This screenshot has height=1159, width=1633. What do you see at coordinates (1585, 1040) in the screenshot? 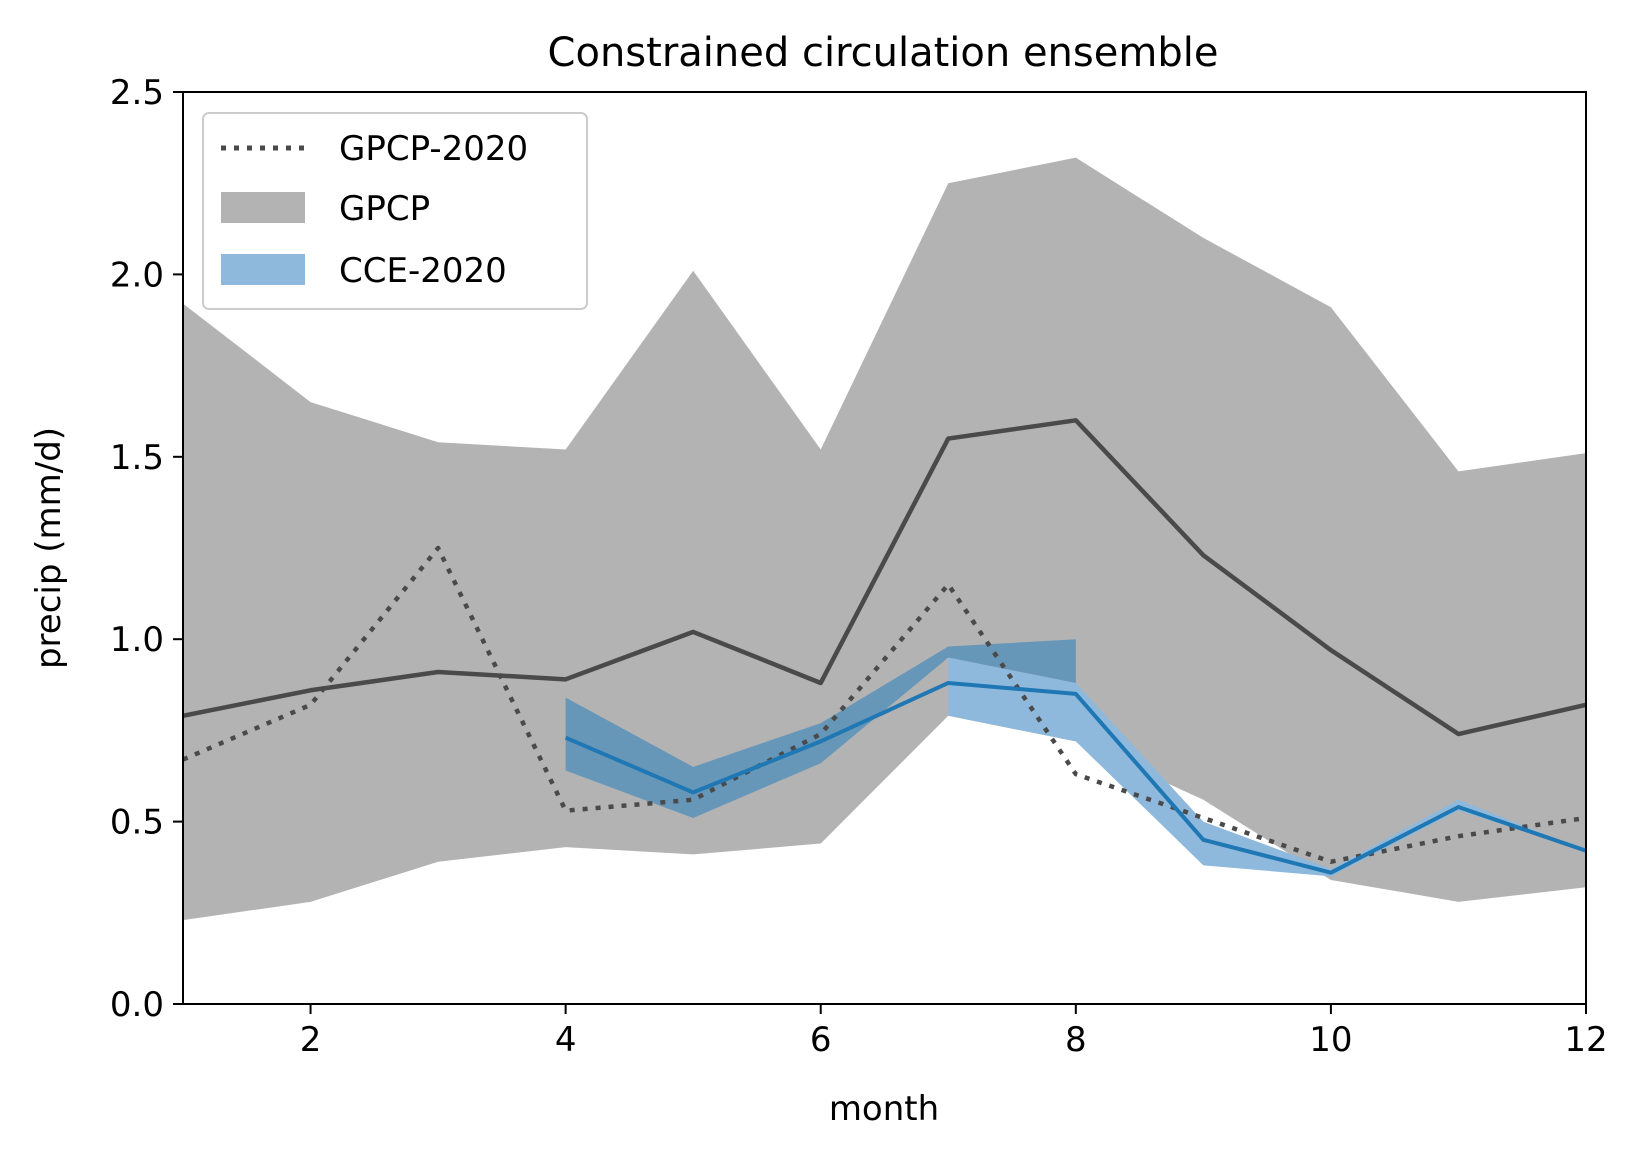
I see `x-tick-label: 12` at bounding box center [1585, 1040].